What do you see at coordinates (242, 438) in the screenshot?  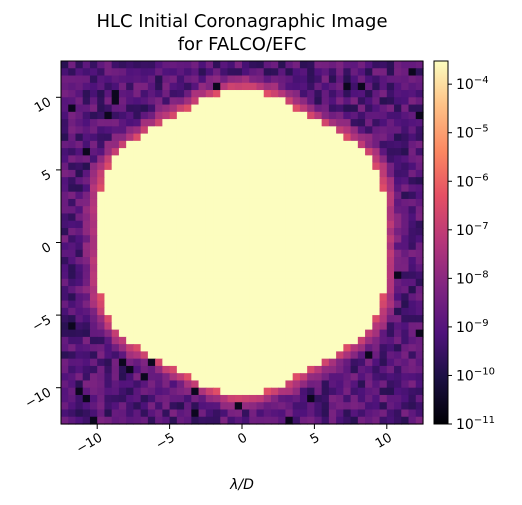 I see `x-tick-label: 0` at bounding box center [242, 438].